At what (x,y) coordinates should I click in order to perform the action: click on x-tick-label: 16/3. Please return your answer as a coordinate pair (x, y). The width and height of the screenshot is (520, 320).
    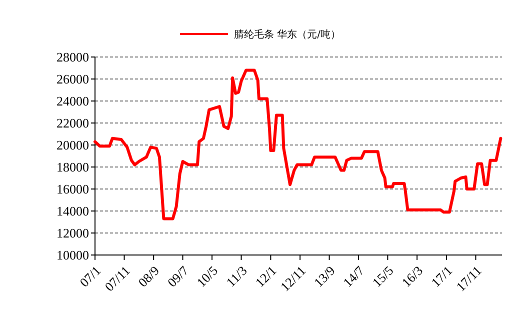
    Looking at the image, I should click on (412, 276).